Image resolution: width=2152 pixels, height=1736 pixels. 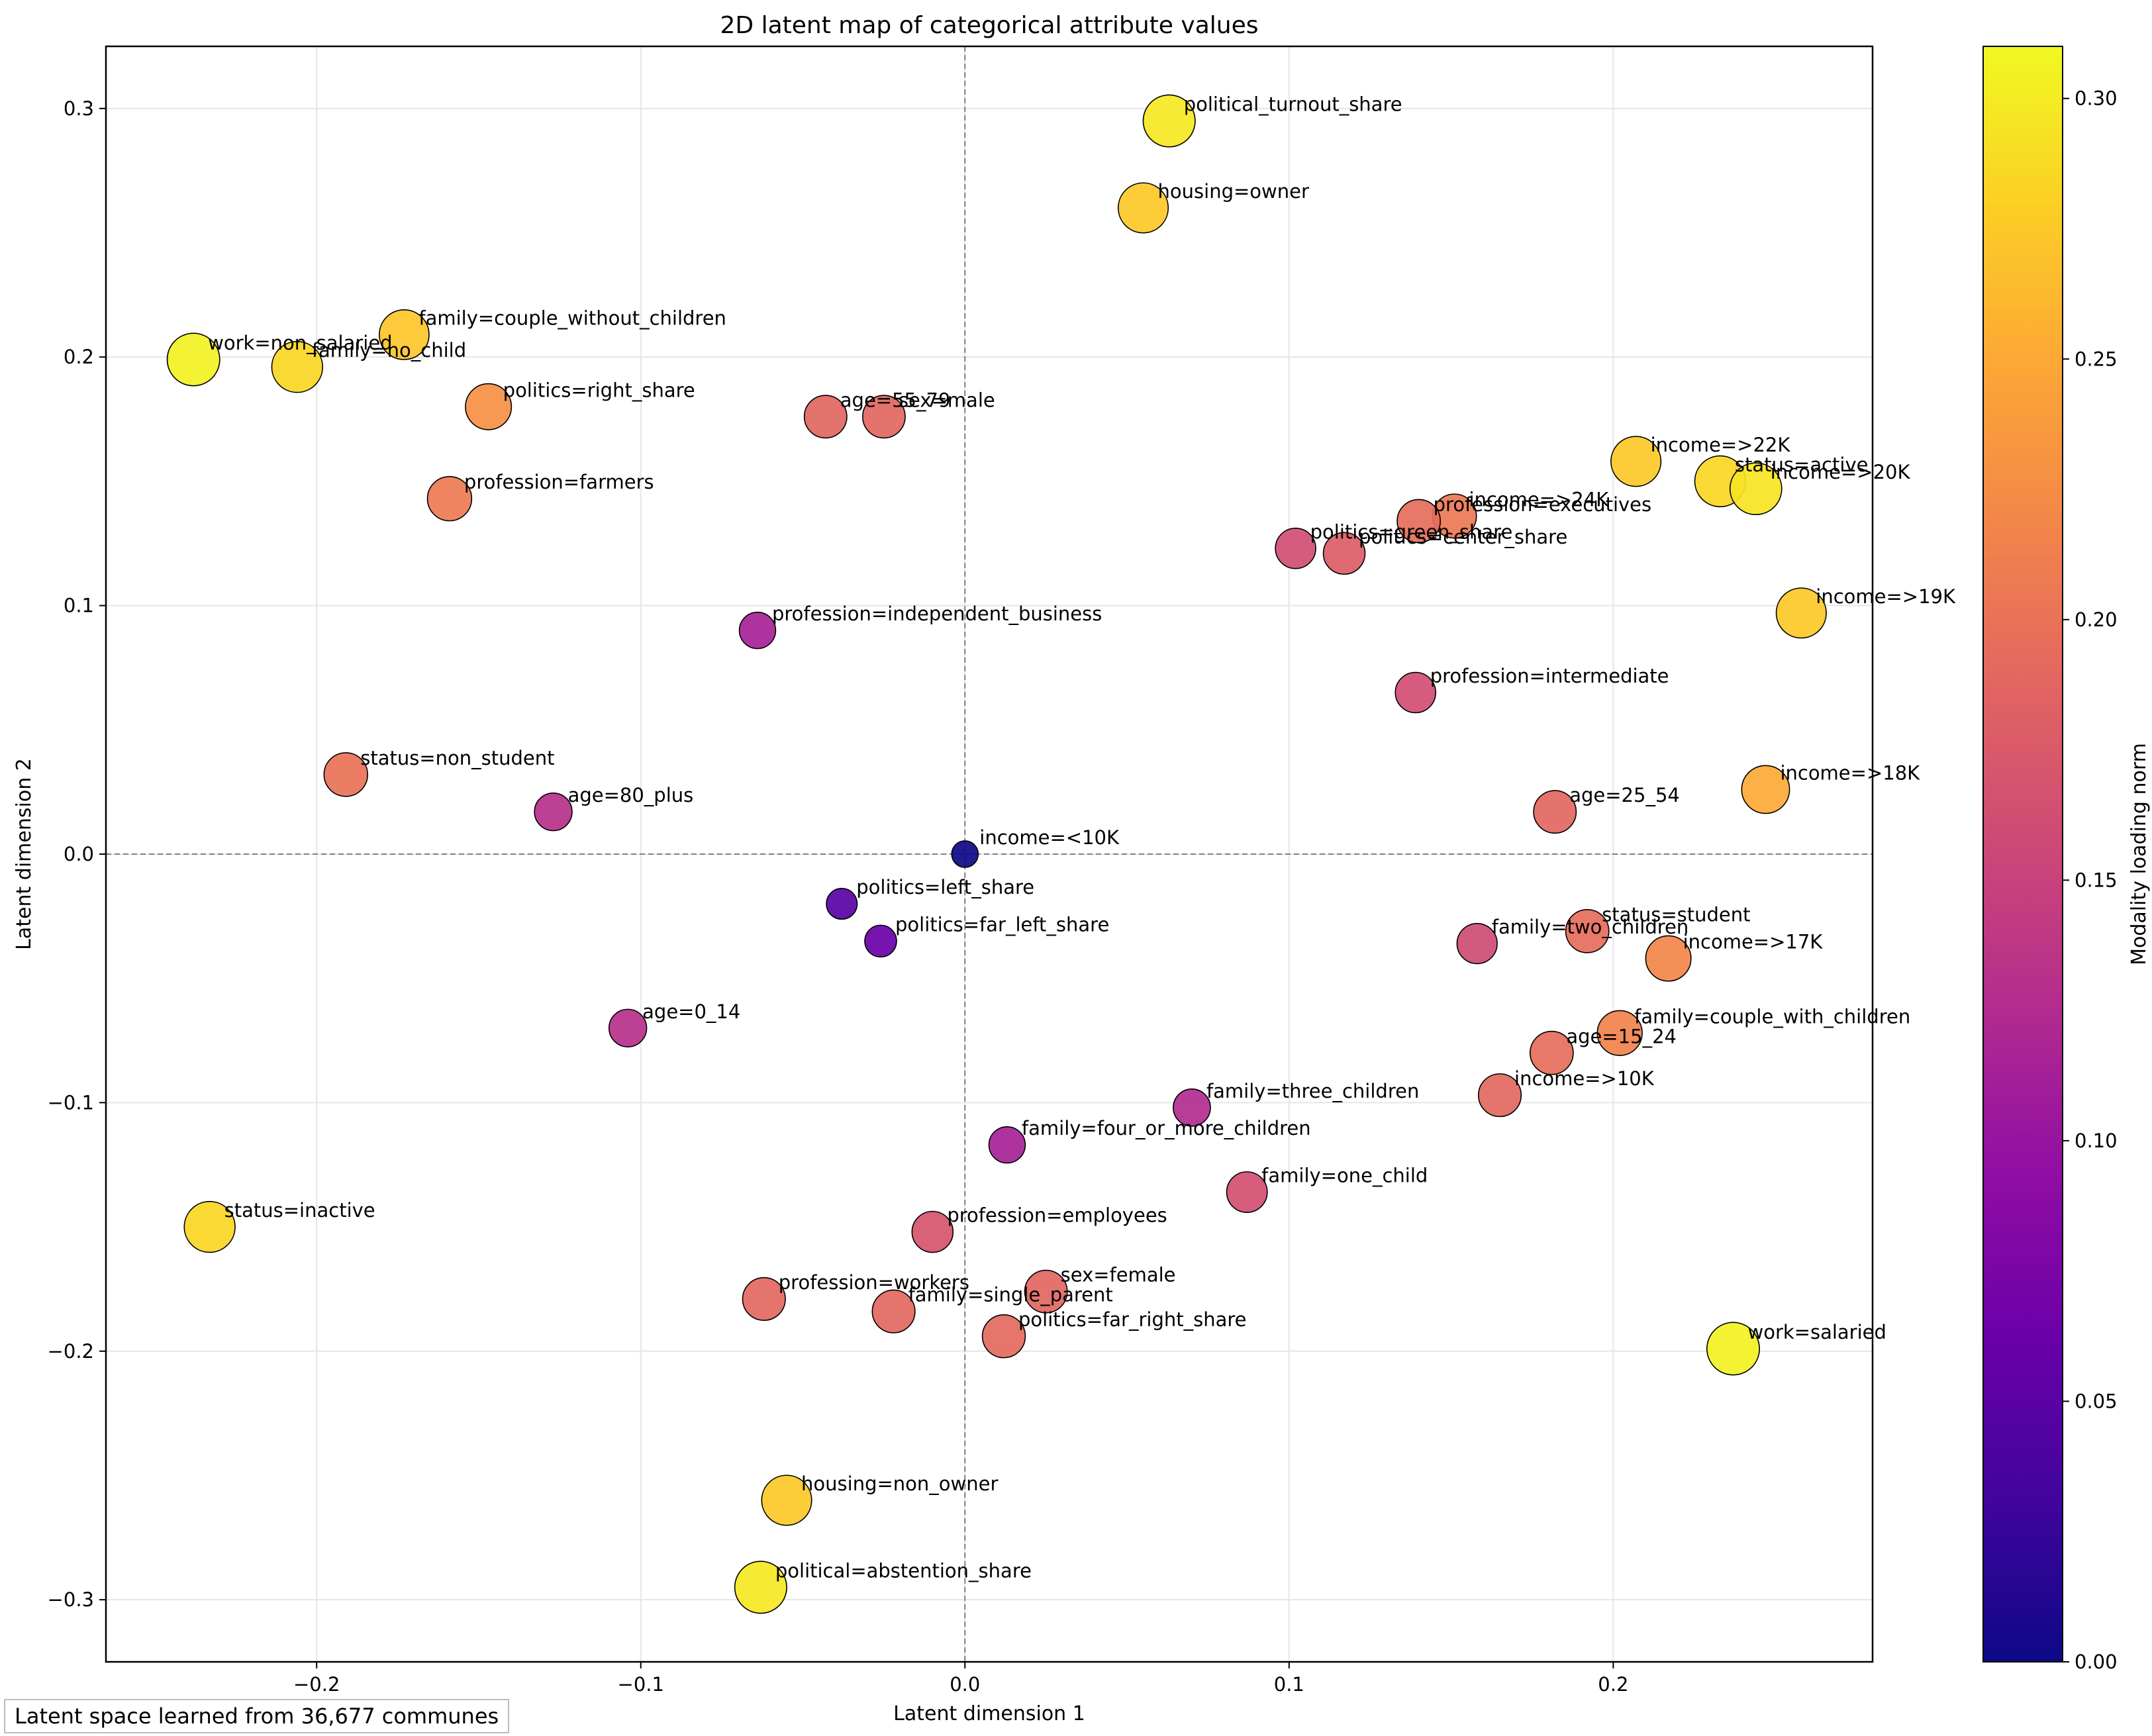 What do you see at coordinates (947, 400) in the screenshot?
I see `data-label: sex=male` at bounding box center [947, 400].